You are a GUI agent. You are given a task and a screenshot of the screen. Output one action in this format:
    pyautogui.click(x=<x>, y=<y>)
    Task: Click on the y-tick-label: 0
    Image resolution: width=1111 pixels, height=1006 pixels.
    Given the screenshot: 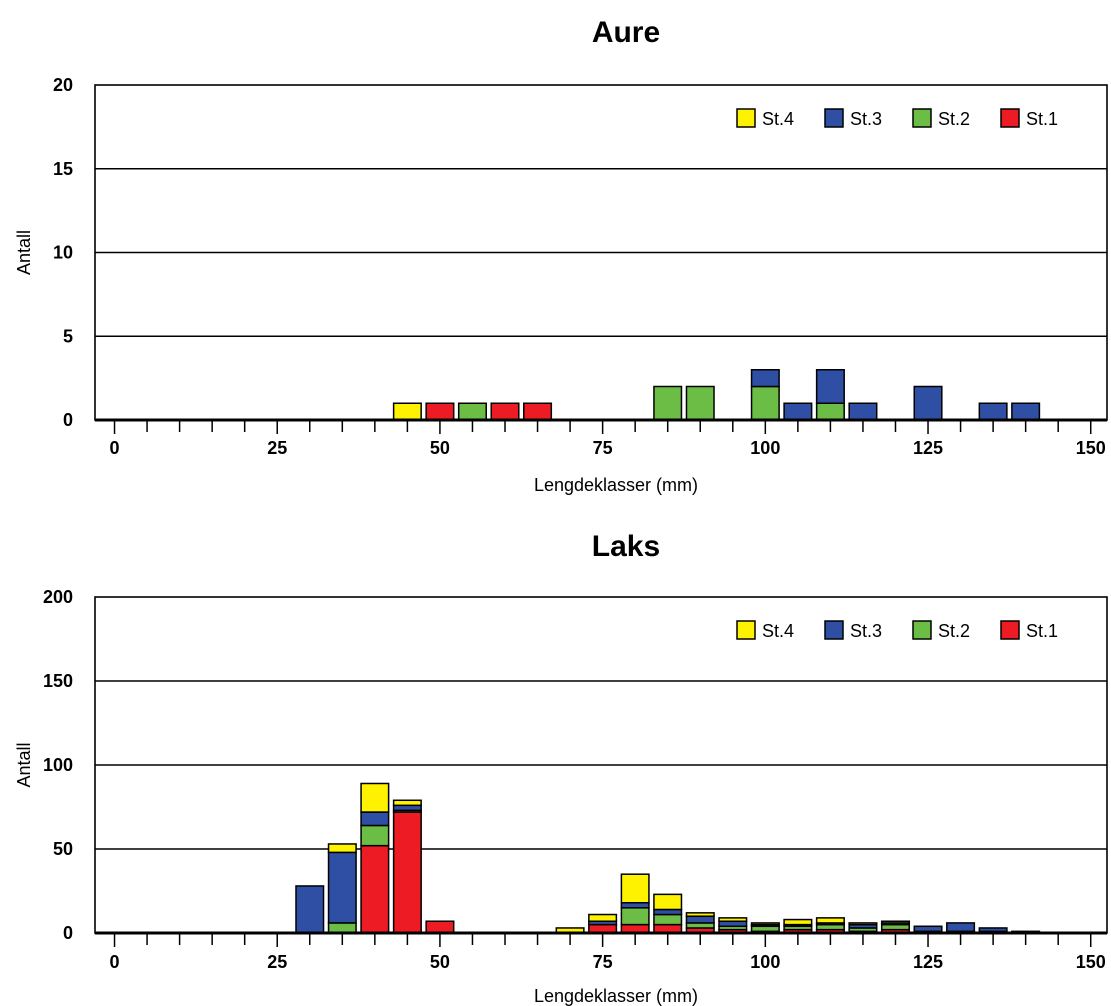 What is the action you would take?
    pyautogui.click(x=68, y=933)
    